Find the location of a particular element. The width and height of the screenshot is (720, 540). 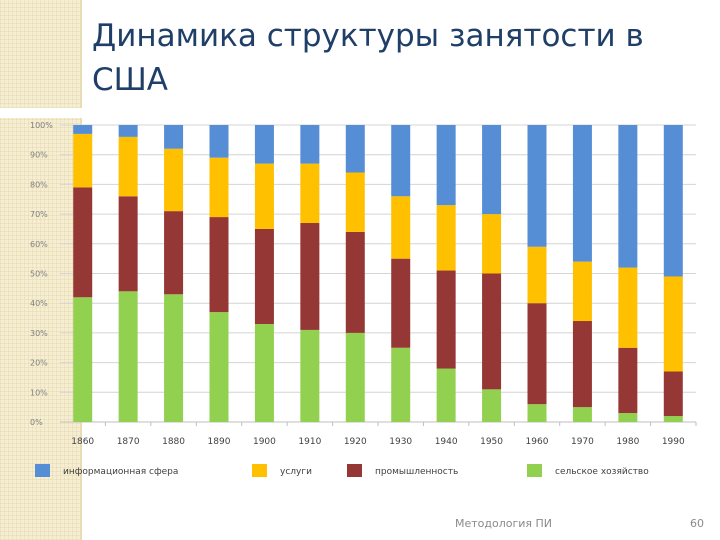

x-tick-label: 1910 is located at coordinates (309, 442).